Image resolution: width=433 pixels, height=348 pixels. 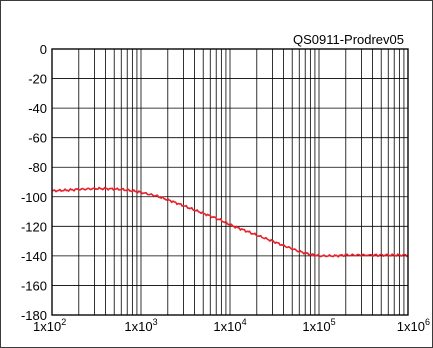 I want to click on y-tick-label: -20, so click(x=37, y=79).